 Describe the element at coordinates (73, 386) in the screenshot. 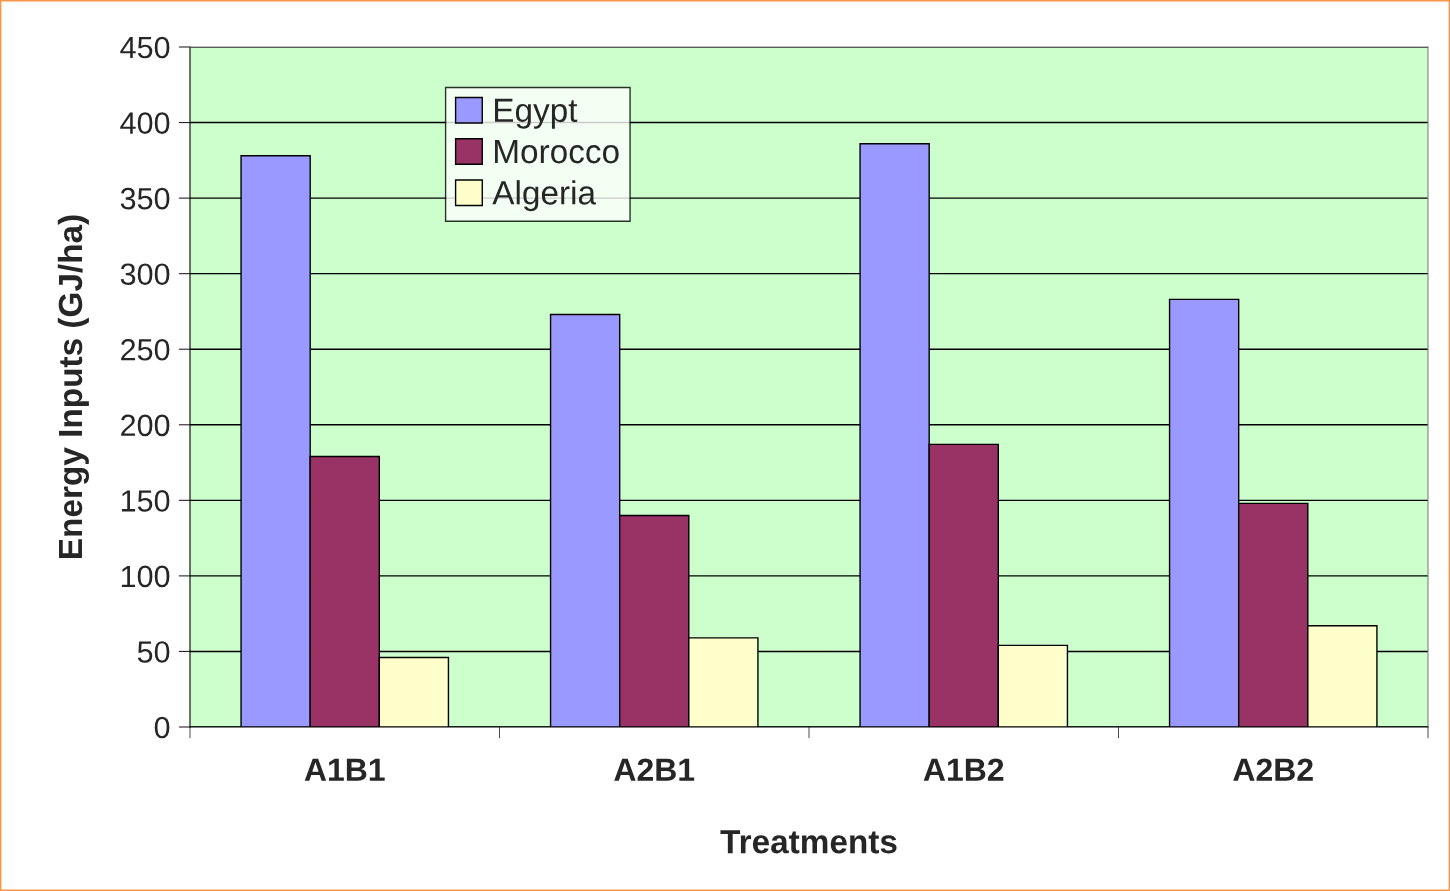

I see `y-axis-title: Energy Inputs (GJ/ha)` at that location.